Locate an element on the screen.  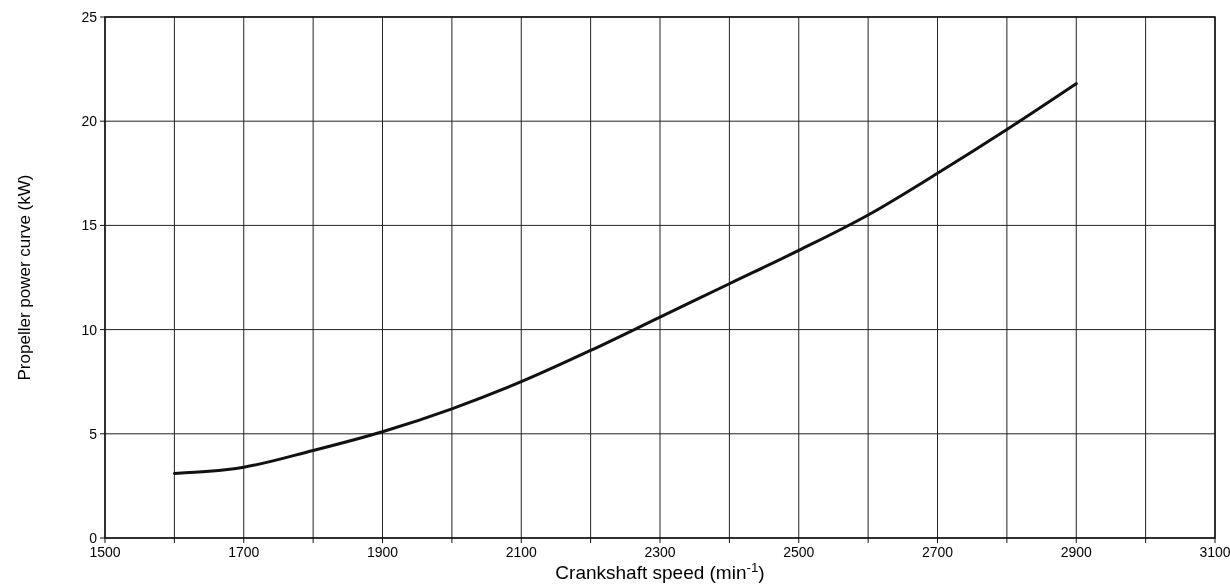
x-tick-label: 2100 is located at coordinates (521, 552).